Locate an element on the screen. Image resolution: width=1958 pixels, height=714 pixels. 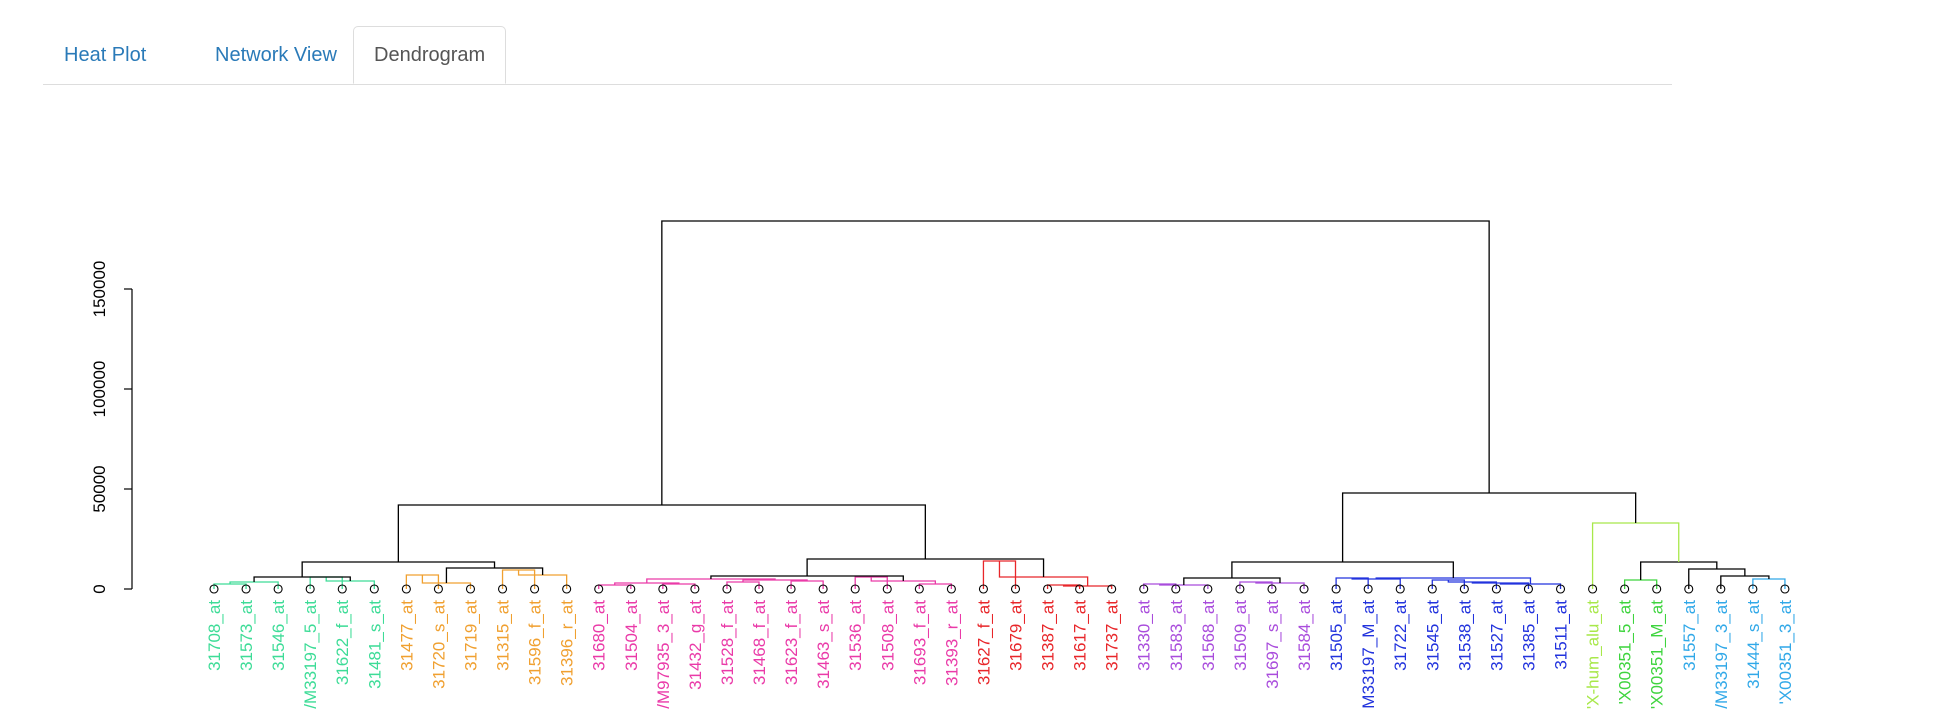
leaf-label: 31679_at is located at coordinates (1016, 635).